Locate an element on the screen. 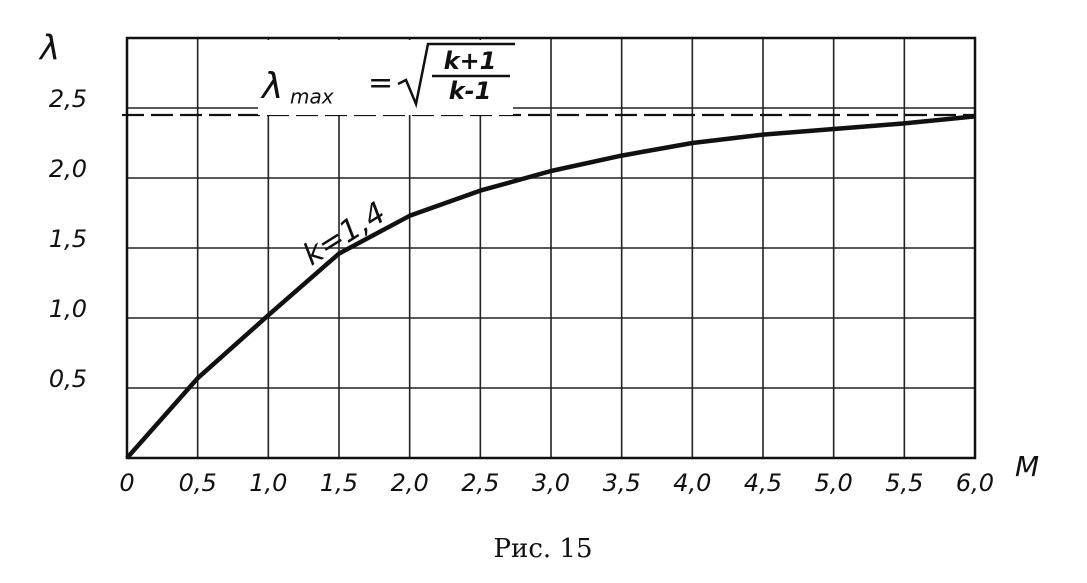  y-tick-label: 1,5 is located at coordinates (68, 239).